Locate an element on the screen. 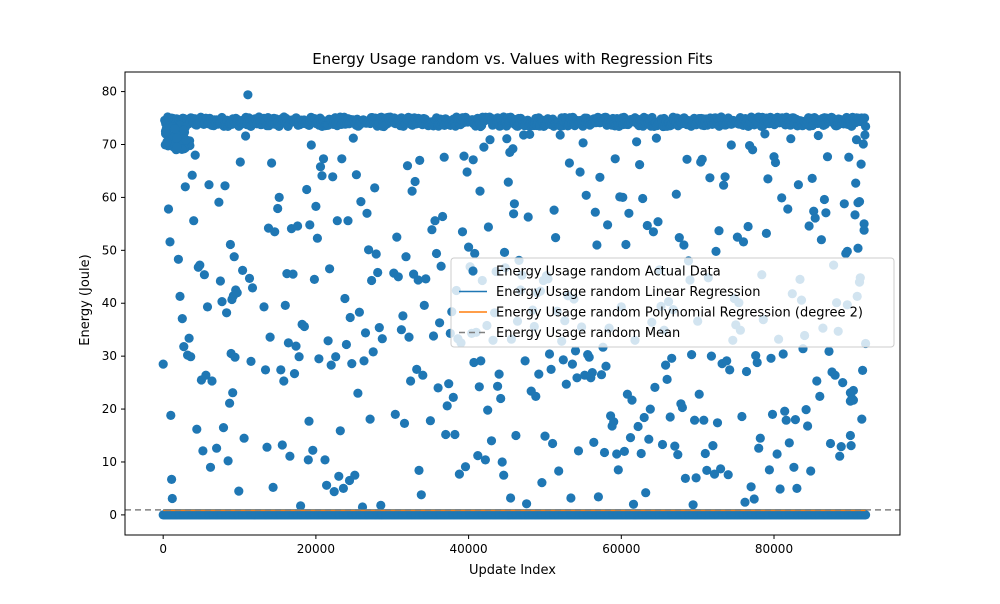 The image size is (1000, 604). legend-label: Energy Usage random Linear Regression is located at coordinates (628, 292).